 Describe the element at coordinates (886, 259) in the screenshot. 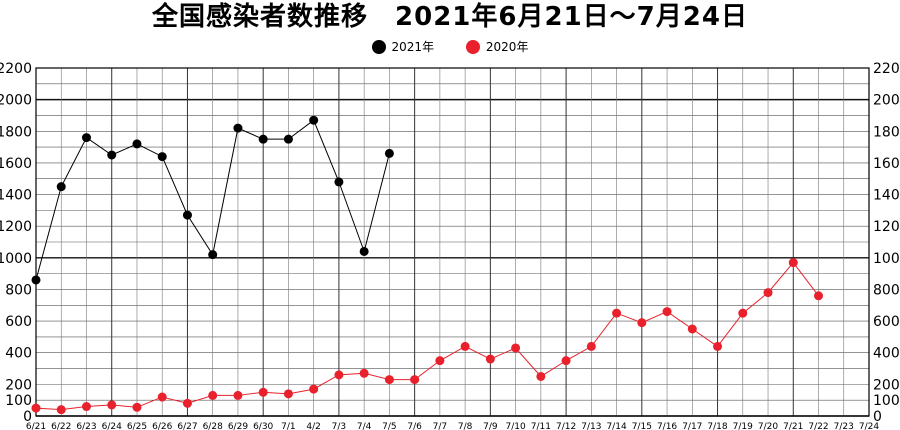

I see `y-tick-label-right: 1000` at that location.